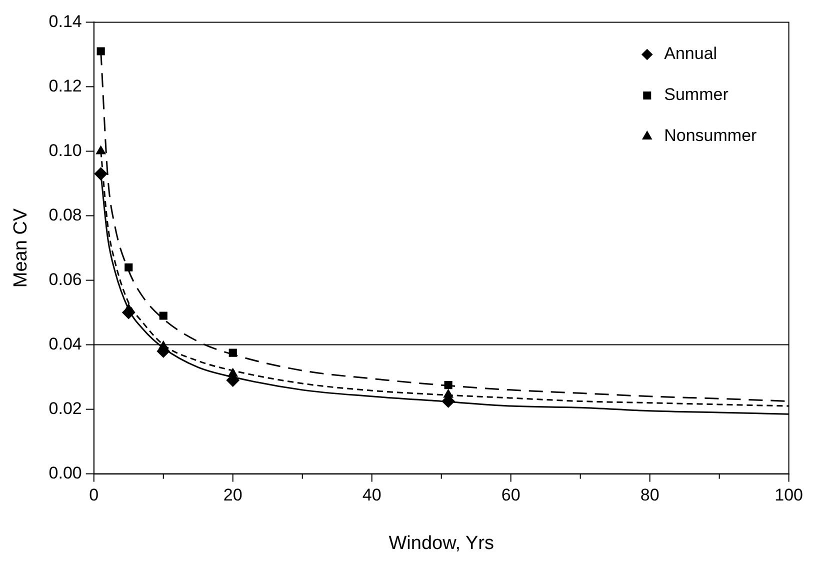 This screenshot has height=565, width=815. What do you see at coordinates (441, 543) in the screenshot?
I see `x-axis-title: Window, Yrs` at bounding box center [441, 543].